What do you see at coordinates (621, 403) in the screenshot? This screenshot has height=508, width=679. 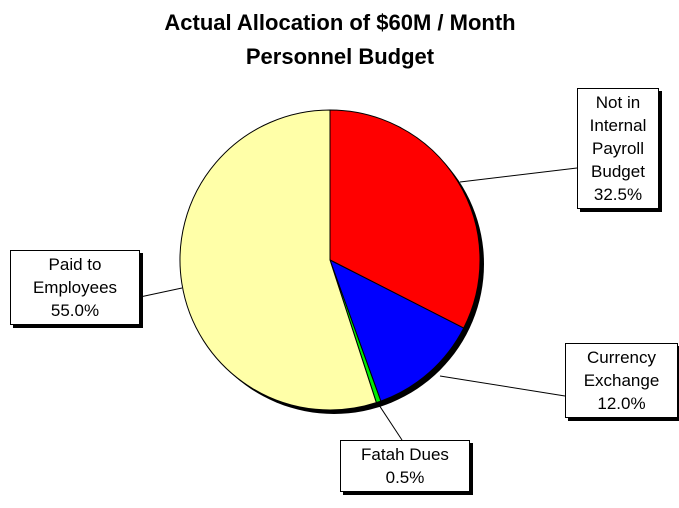 I see `slice-value: 12.0%` at bounding box center [621, 403].